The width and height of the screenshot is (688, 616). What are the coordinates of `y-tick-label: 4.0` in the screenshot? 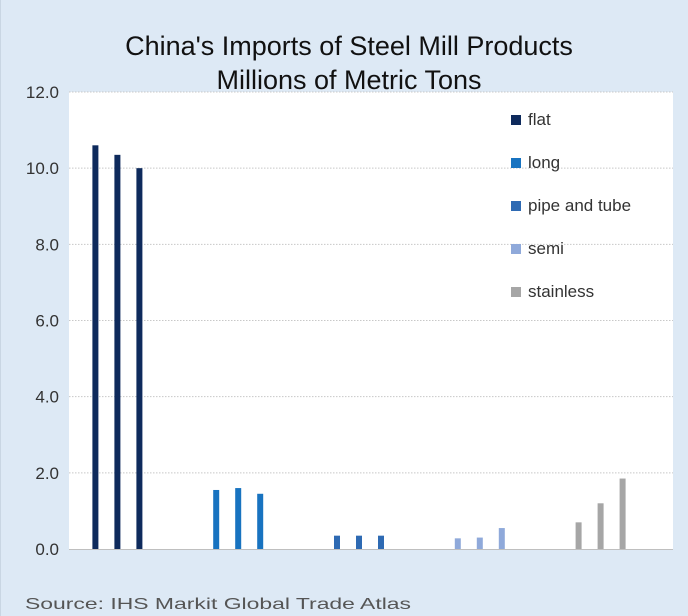 It's located at (47, 397).